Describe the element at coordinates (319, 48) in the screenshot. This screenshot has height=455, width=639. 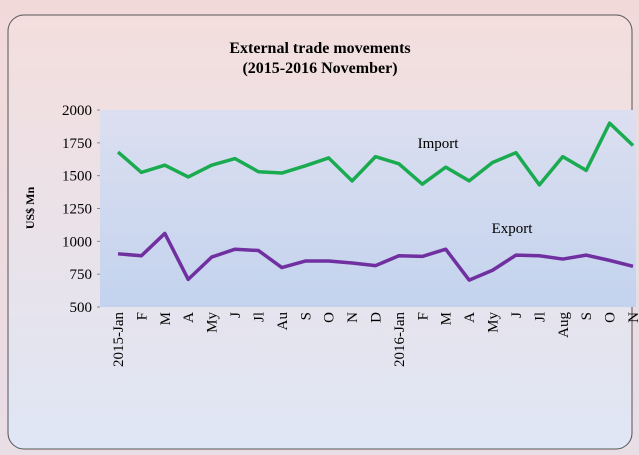
I see `chart-title: External trade movements` at that location.